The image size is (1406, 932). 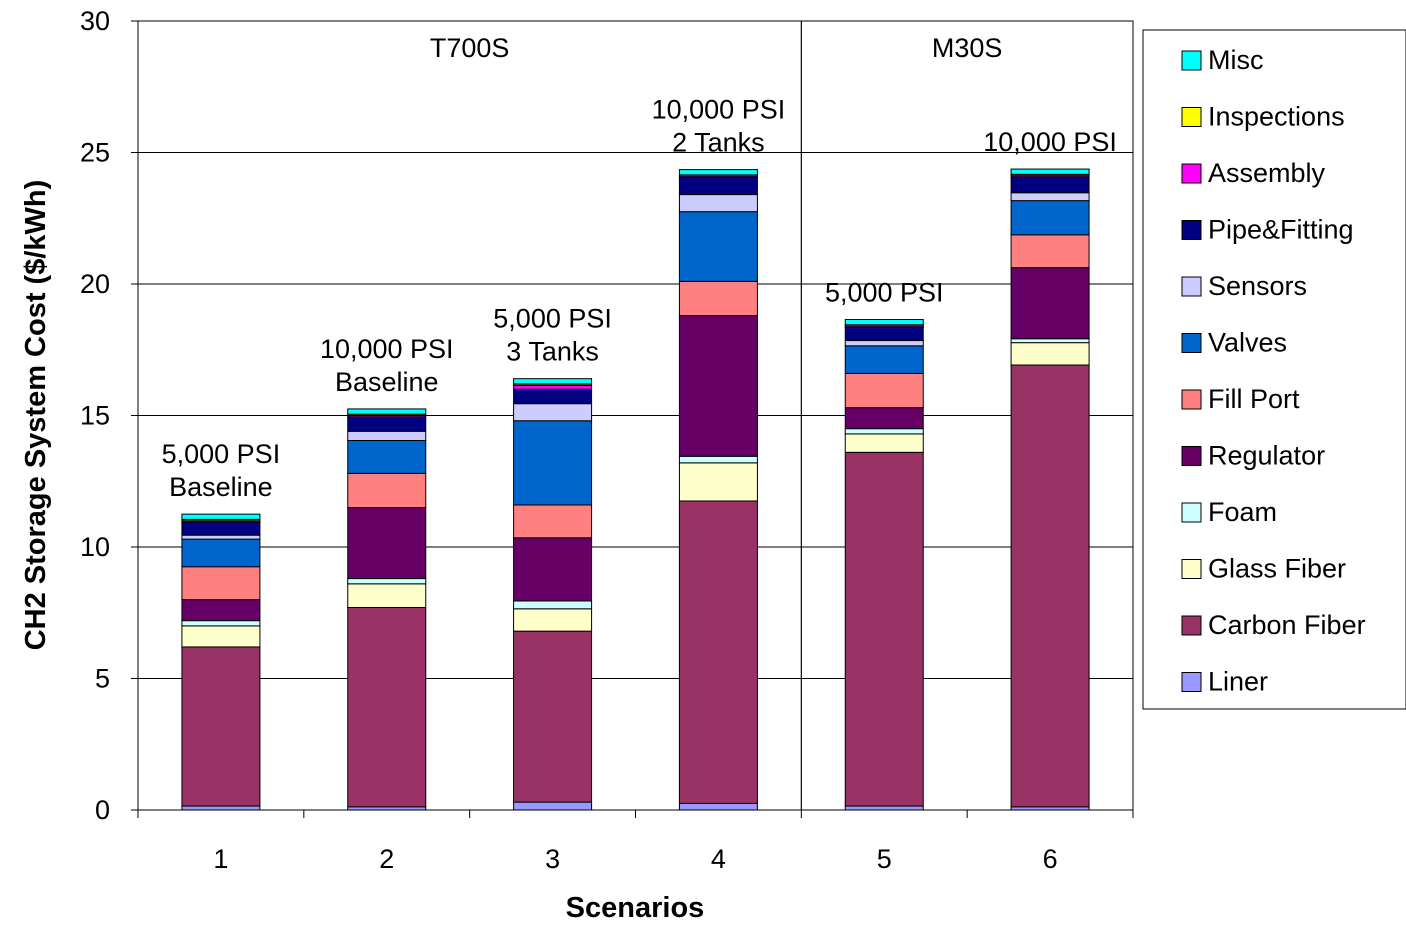 I want to click on legend-label-foam: Foam, so click(x=1242, y=512).